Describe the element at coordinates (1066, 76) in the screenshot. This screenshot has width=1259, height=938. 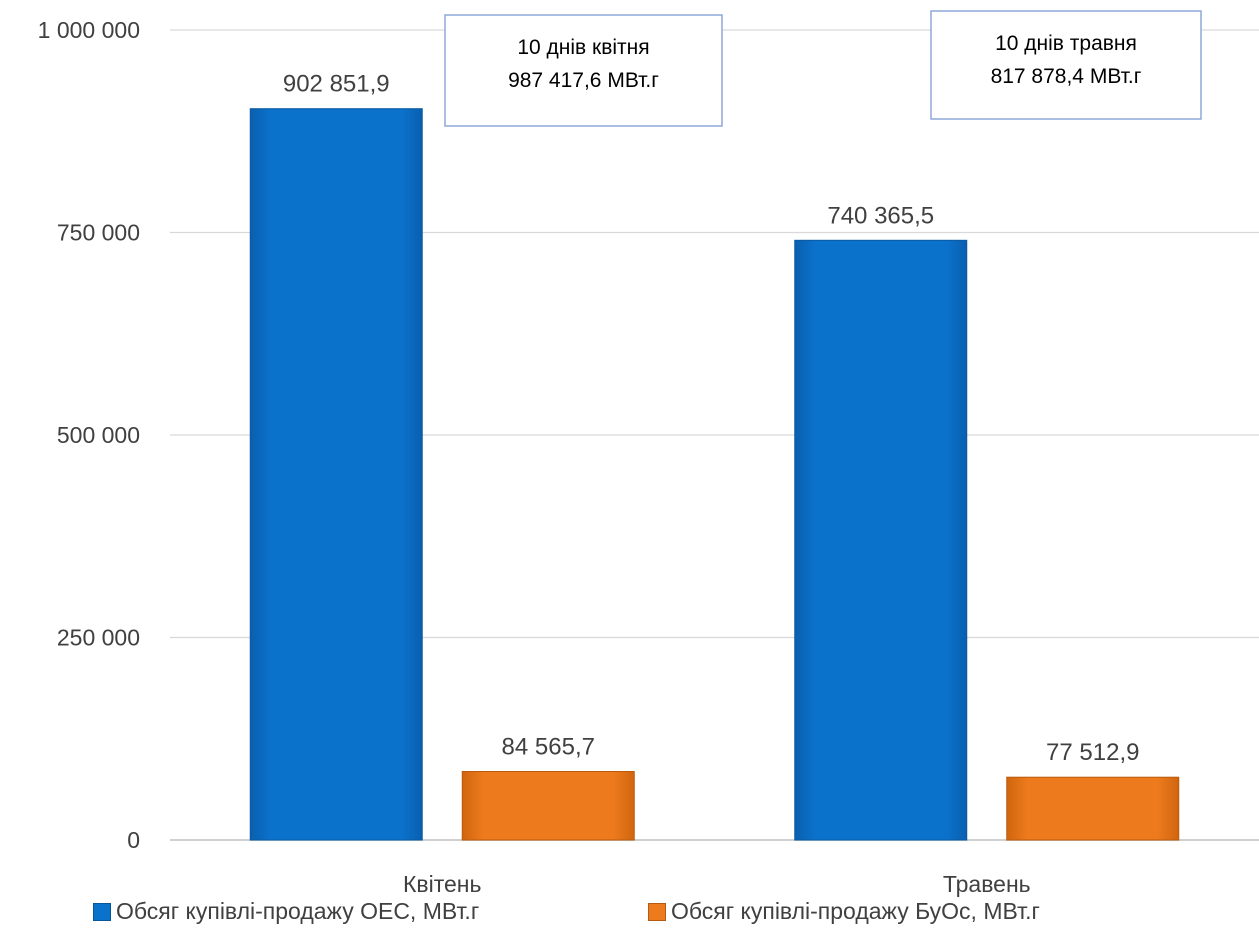
I see `annotation-line-2: 817 878,4 МВт.г` at that location.